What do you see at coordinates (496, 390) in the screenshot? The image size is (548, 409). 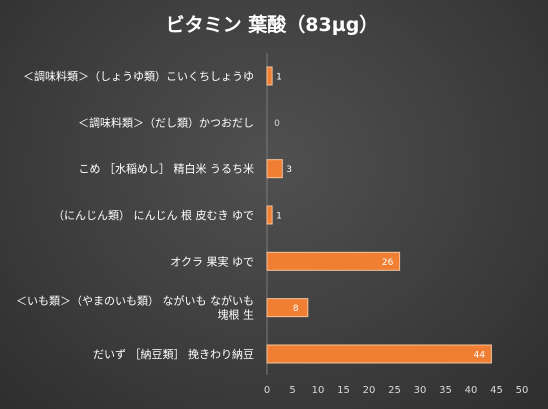 I see `x-tick-label-9: 45` at bounding box center [496, 390].